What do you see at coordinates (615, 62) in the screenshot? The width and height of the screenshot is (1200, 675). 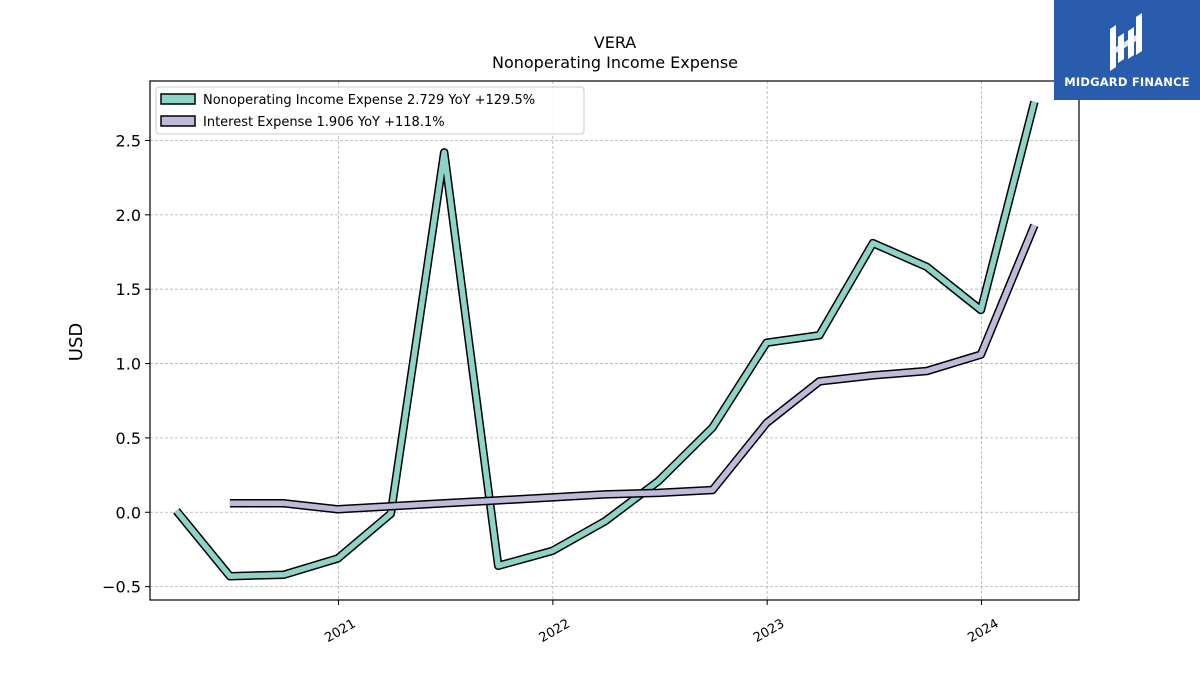 I see `chart-subtitle: Nonoperating Income Expense` at bounding box center [615, 62].